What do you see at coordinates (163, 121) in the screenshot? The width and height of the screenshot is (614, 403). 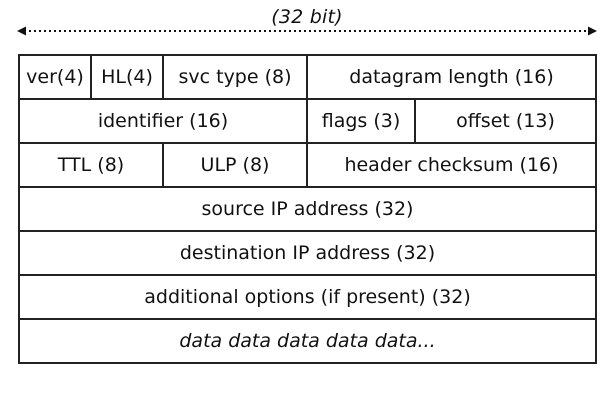 I see `field-identifier: identifier (16)` at bounding box center [163, 121].